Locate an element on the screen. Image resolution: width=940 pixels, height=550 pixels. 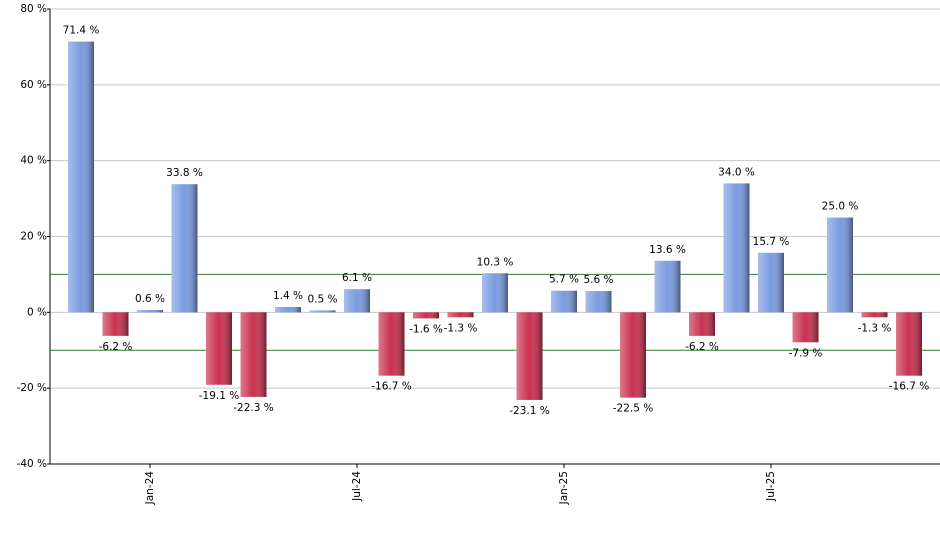
value-label: -22.3 % is located at coordinates (253, 408).